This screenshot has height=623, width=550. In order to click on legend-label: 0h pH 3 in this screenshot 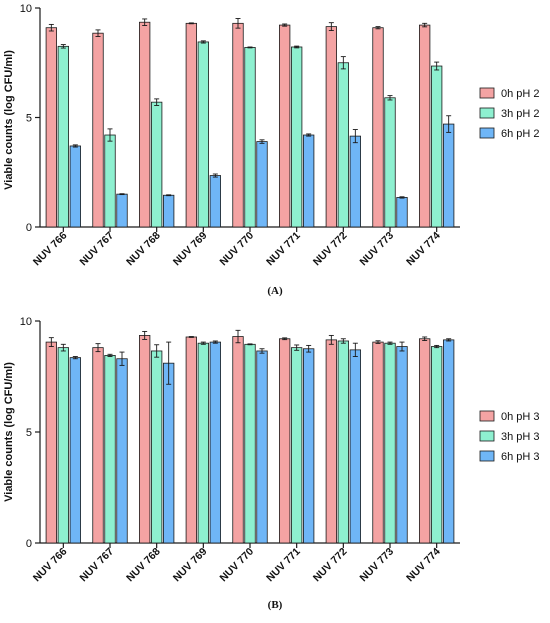, I will do `click(520, 417)`.